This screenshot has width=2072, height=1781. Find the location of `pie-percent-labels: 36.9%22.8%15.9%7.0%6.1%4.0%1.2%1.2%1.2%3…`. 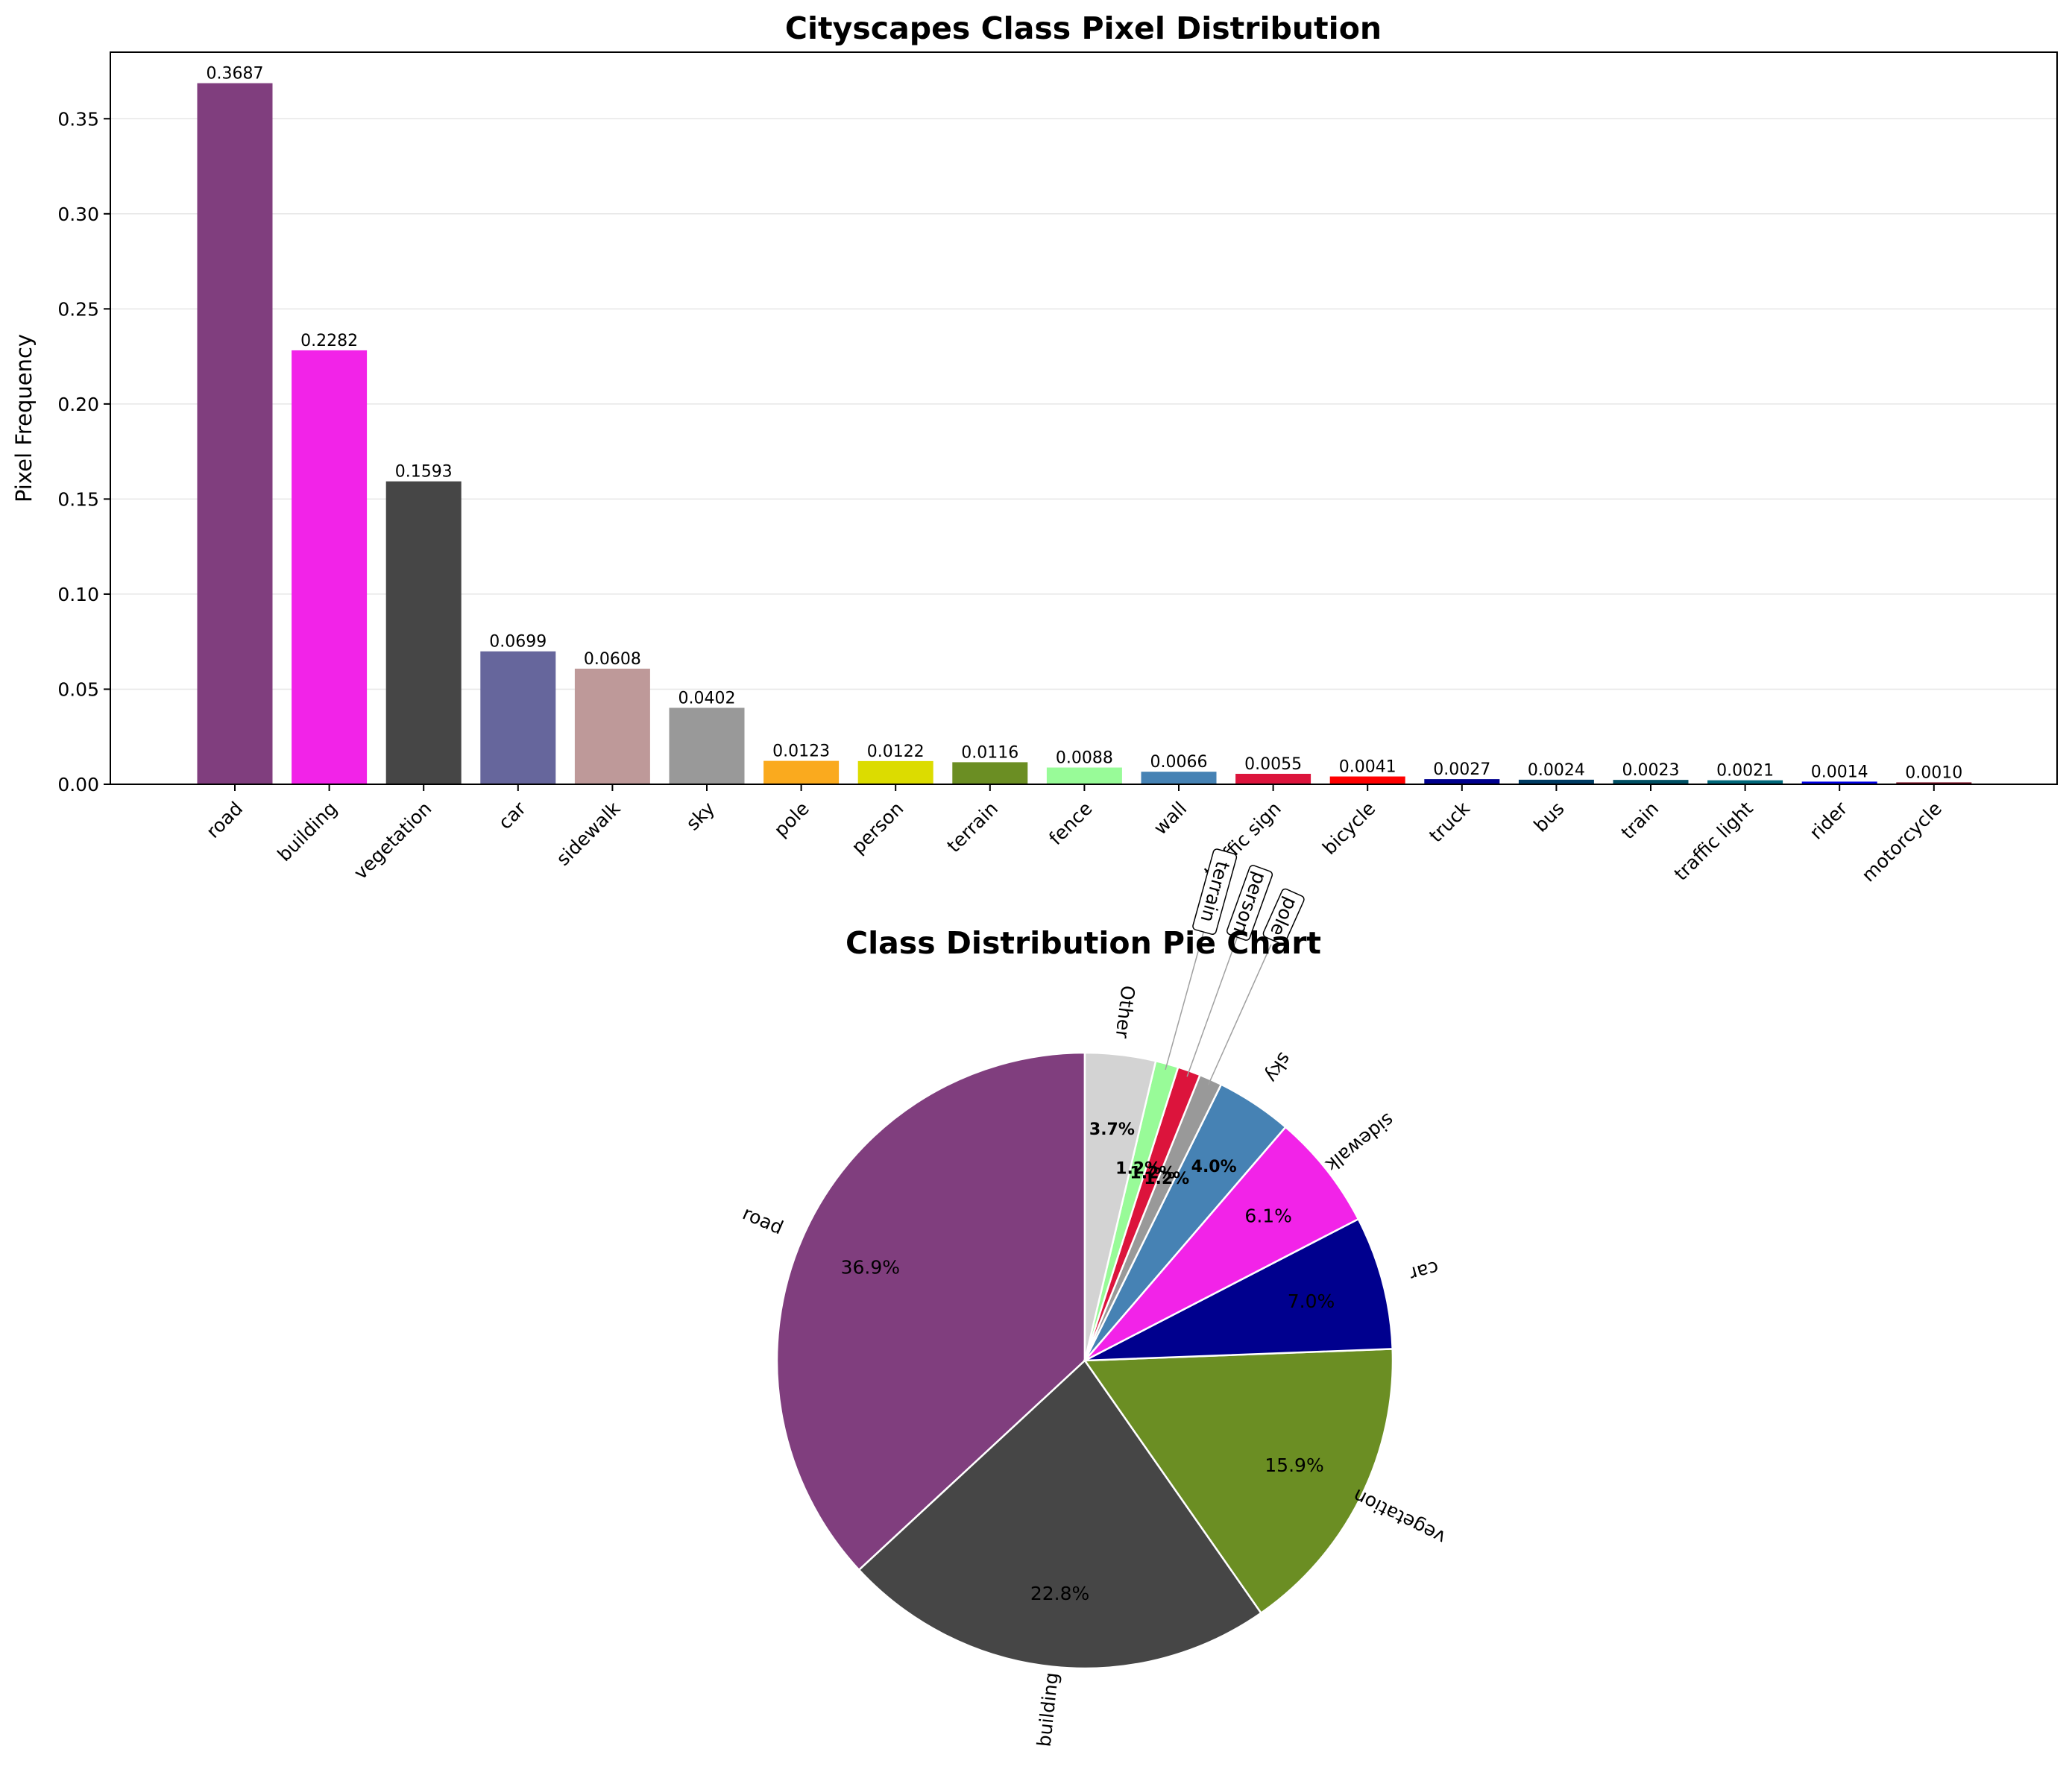

pie-percent-labels: 36.9%22.8%15.9%7.0%6.1%4.0%1.2%1.2%1.2%3… is located at coordinates (1088, 1362).